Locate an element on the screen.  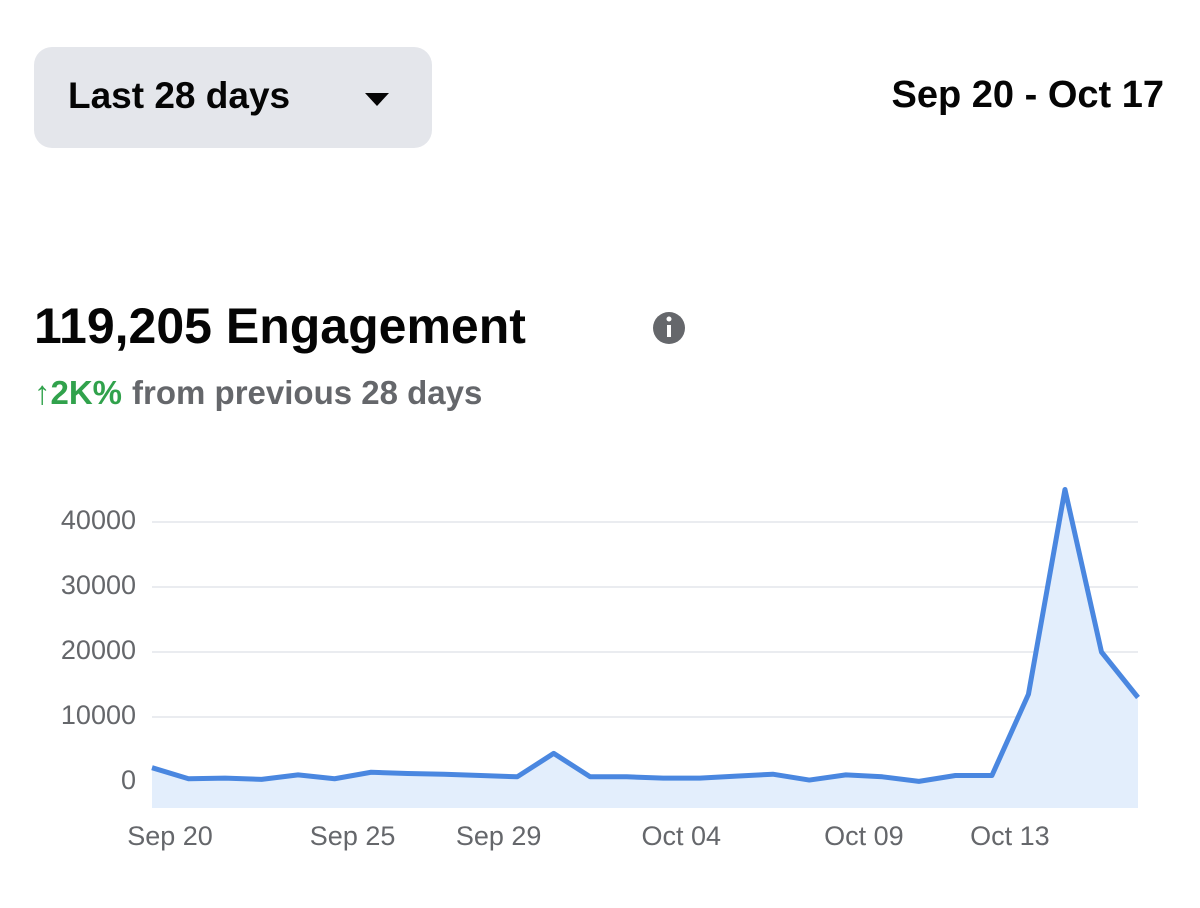
range-dropdown: Last 28 days is located at coordinates (233, 97).